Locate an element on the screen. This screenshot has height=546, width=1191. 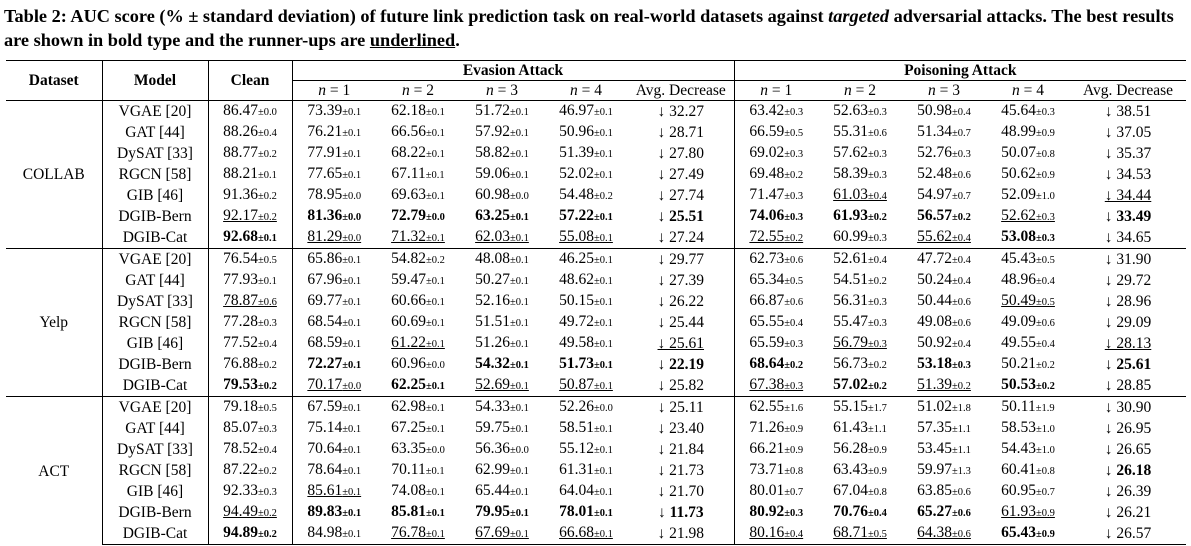
cell-mean: 55.12 is located at coordinates (576, 449).